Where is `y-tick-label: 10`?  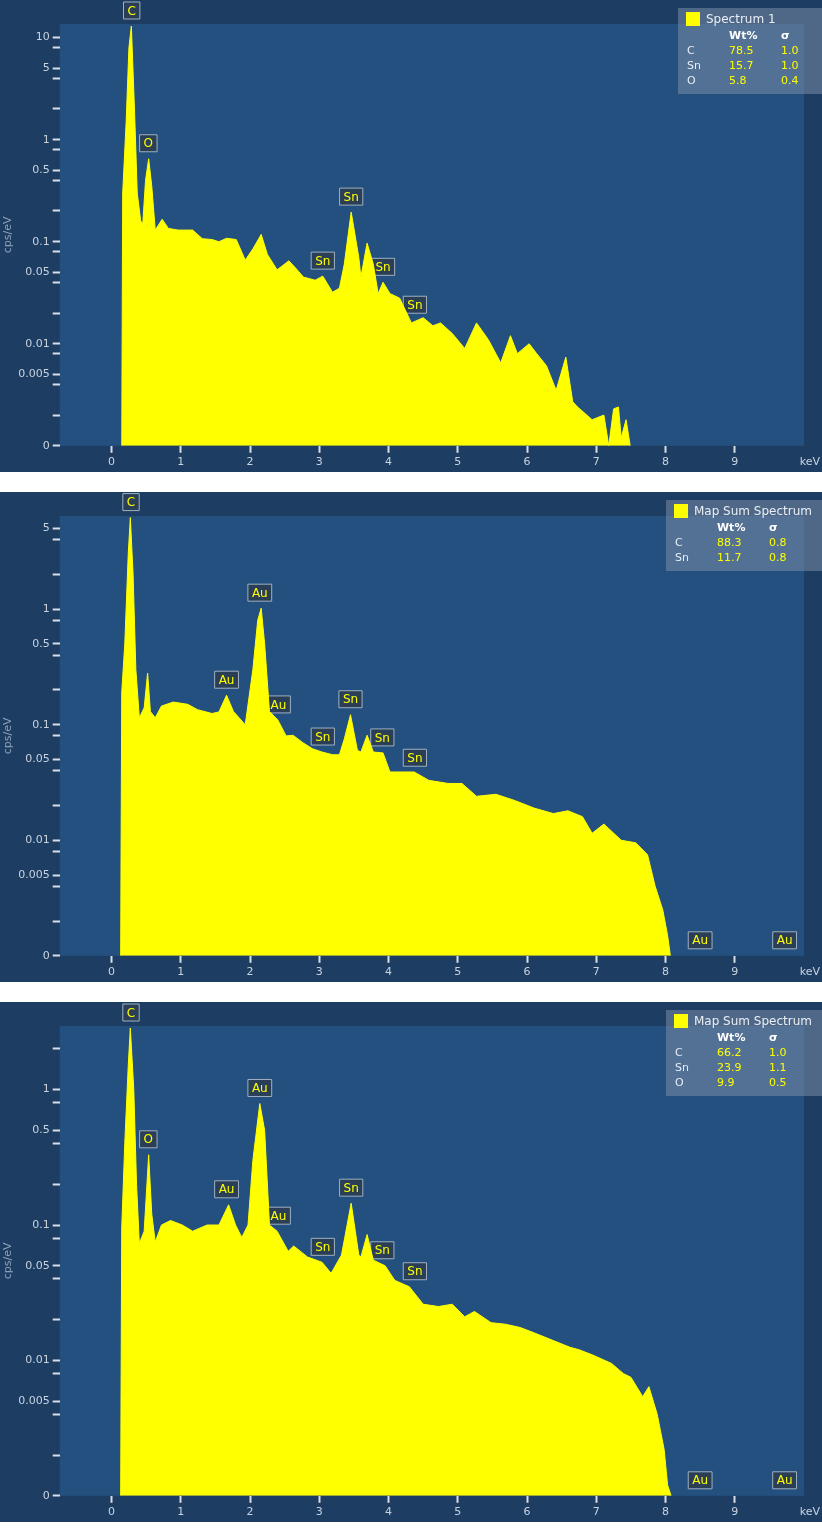
y-tick-label: 10 is located at coordinates (42, 37).